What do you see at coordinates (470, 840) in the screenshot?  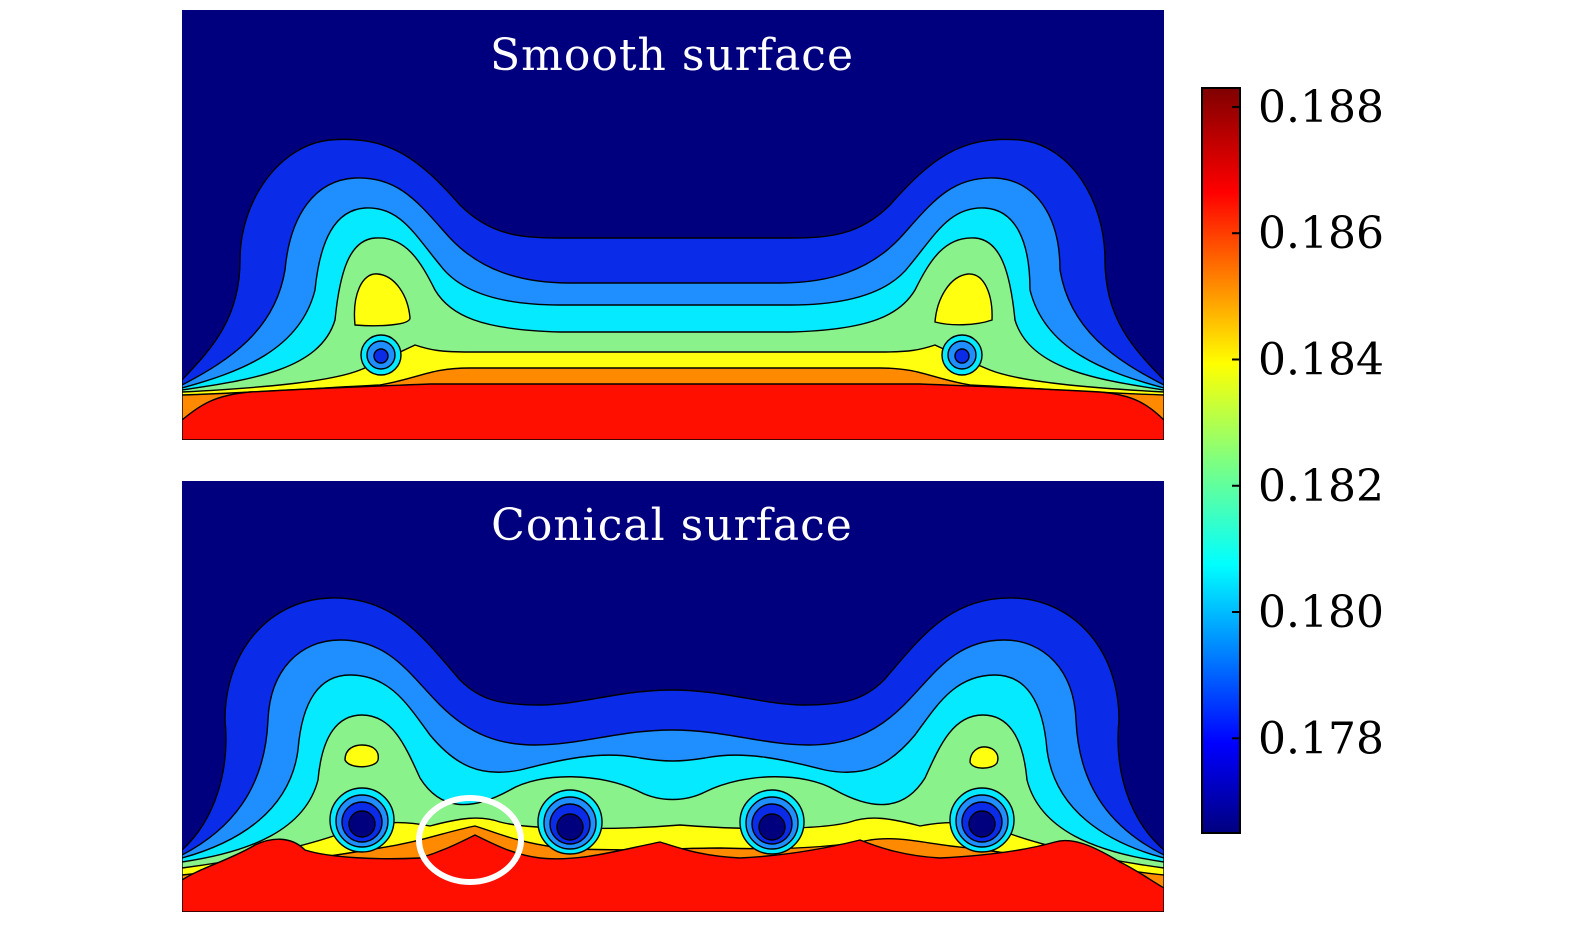 I see `highlight-circle` at bounding box center [470, 840].